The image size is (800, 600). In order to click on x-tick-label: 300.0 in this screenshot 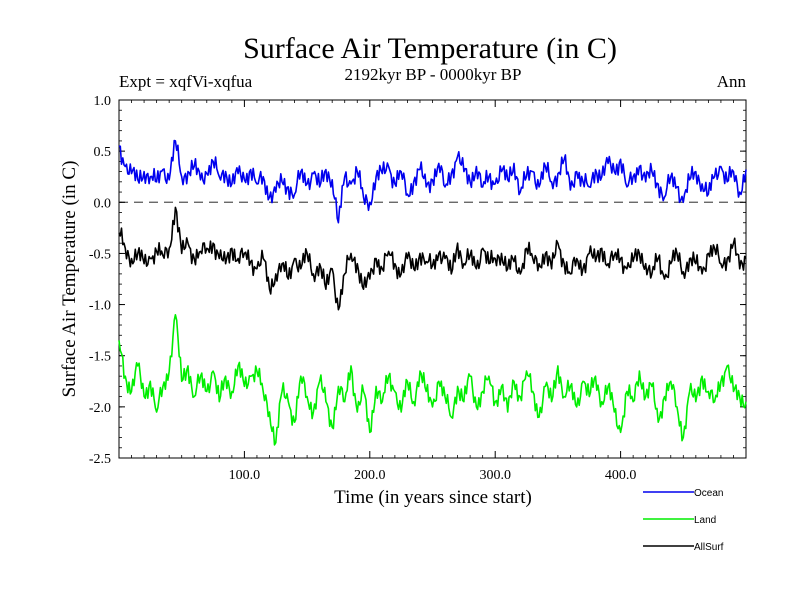, I will do `click(495, 475)`.